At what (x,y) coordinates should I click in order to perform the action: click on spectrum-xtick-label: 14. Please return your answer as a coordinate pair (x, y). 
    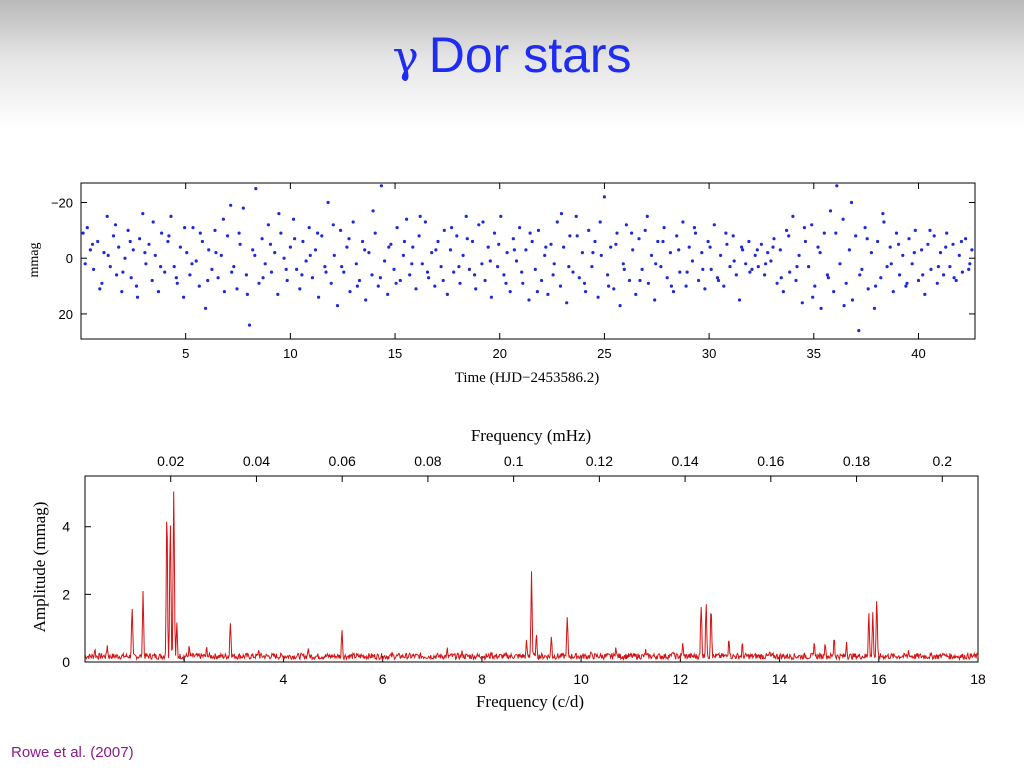
    Looking at the image, I should click on (780, 679).